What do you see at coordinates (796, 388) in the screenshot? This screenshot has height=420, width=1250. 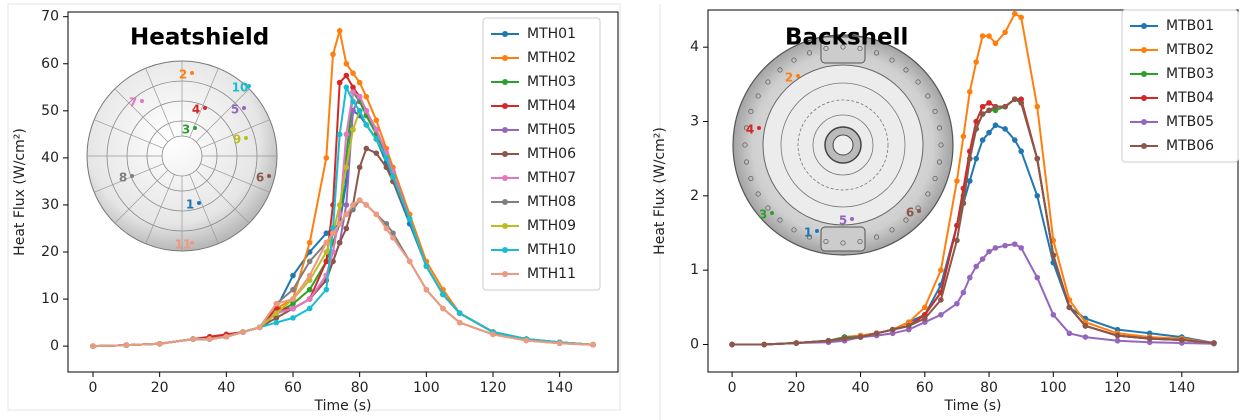 I see `x-tick-label: 20` at bounding box center [796, 388].